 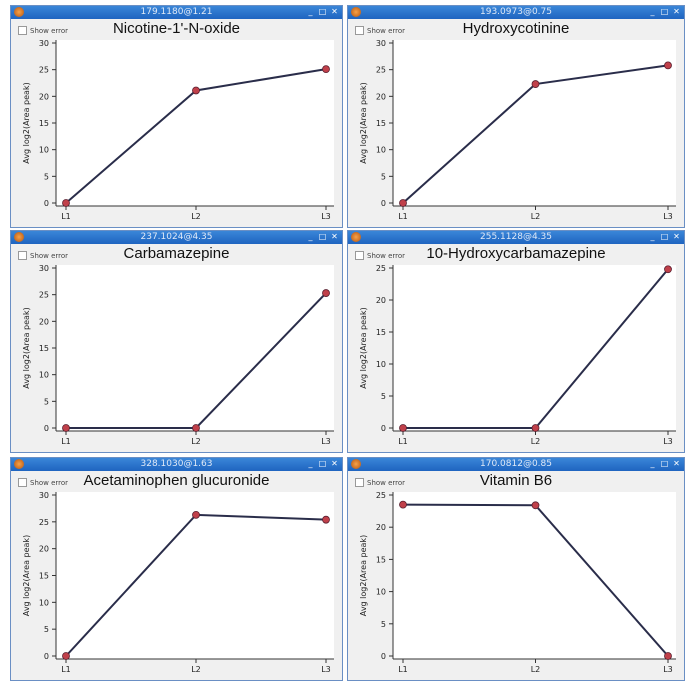 What do you see at coordinates (516, 237) in the screenshot?
I see `window-titlebar: 255.1128@4.35 _ □ ✕` at bounding box center [516, 237].